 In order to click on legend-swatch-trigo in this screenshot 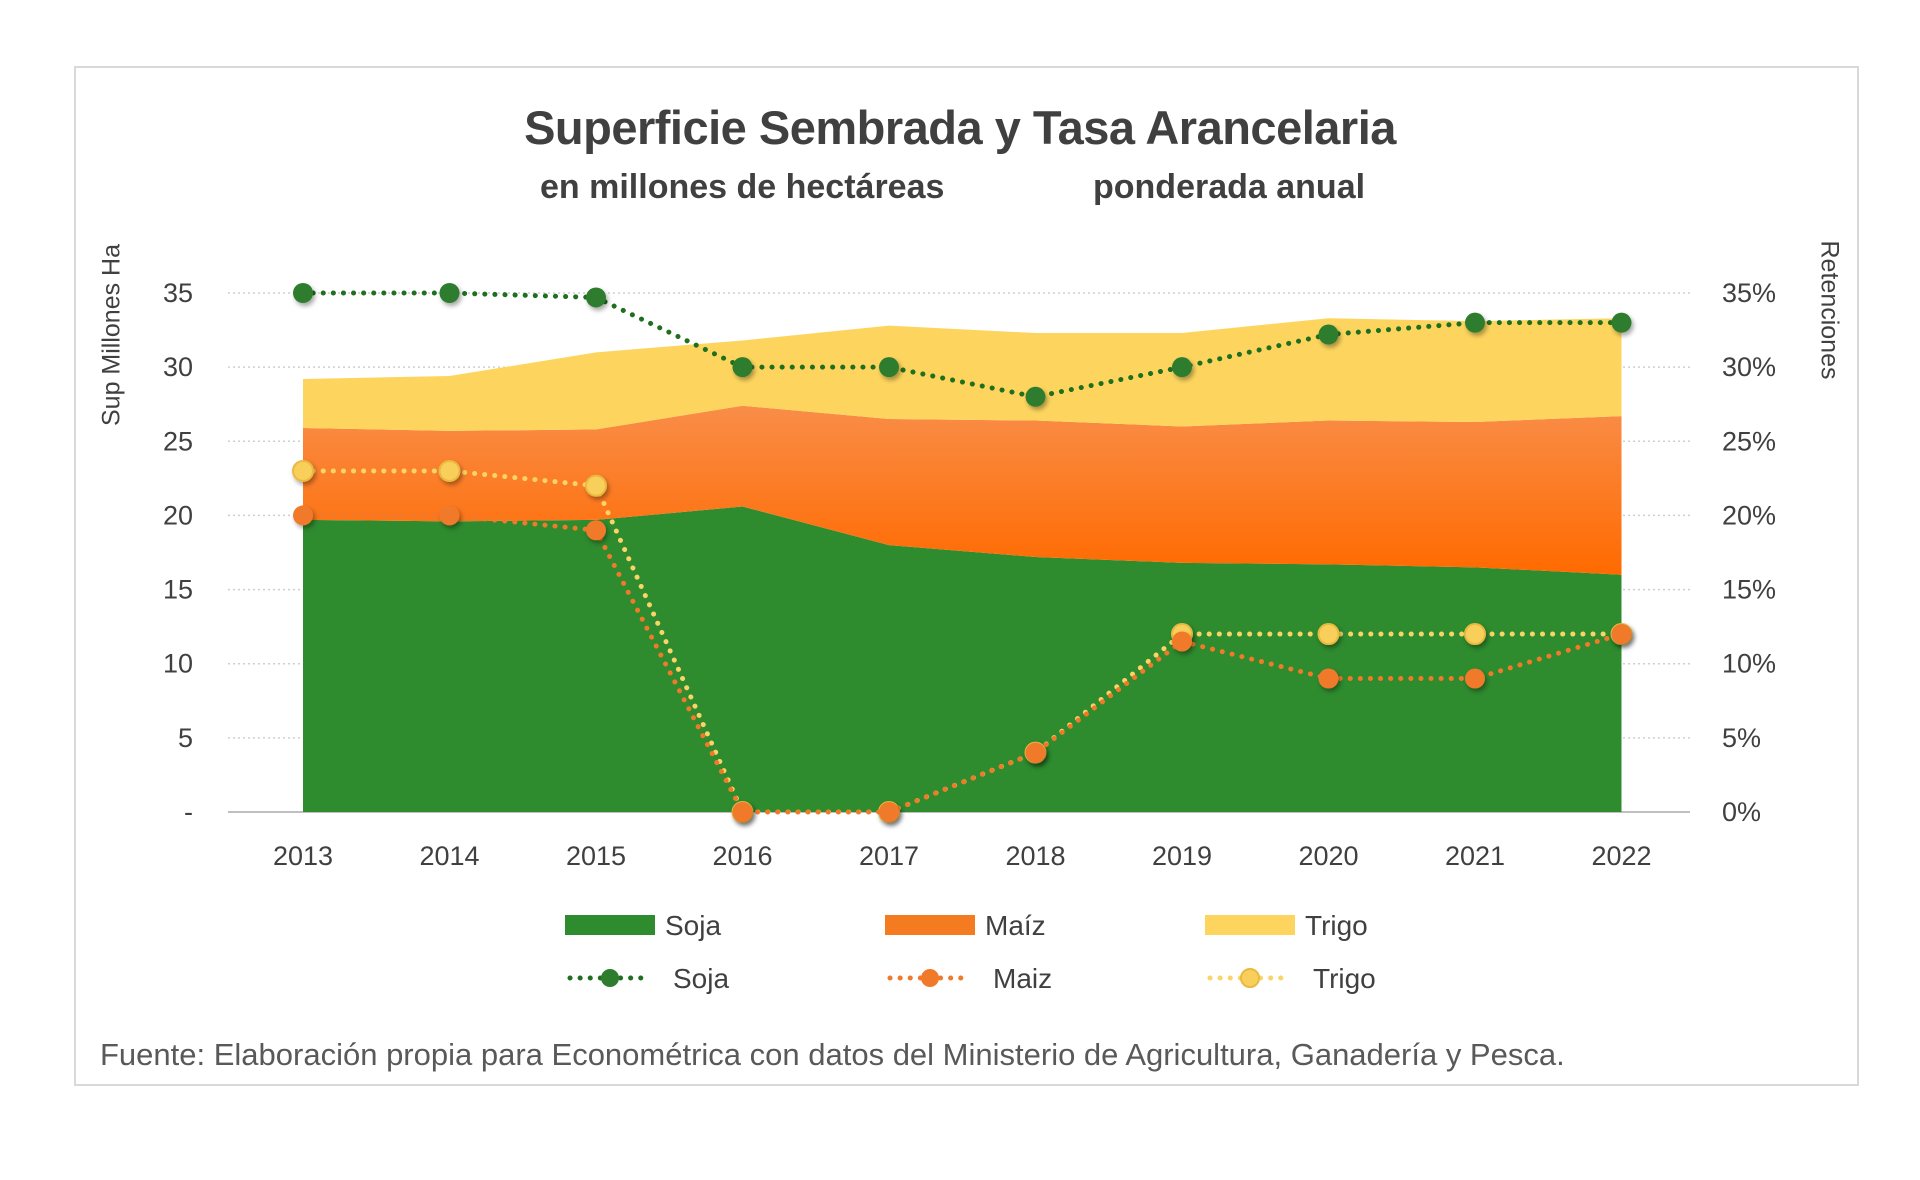, I will do `click(1250, 925)`.